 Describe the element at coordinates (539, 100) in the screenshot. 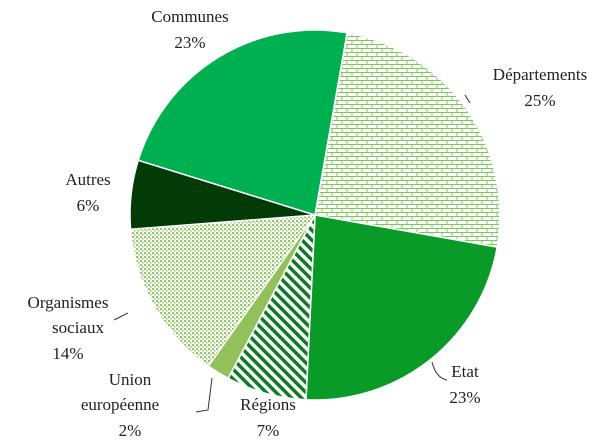

I see `value-label: 25%` at that location.